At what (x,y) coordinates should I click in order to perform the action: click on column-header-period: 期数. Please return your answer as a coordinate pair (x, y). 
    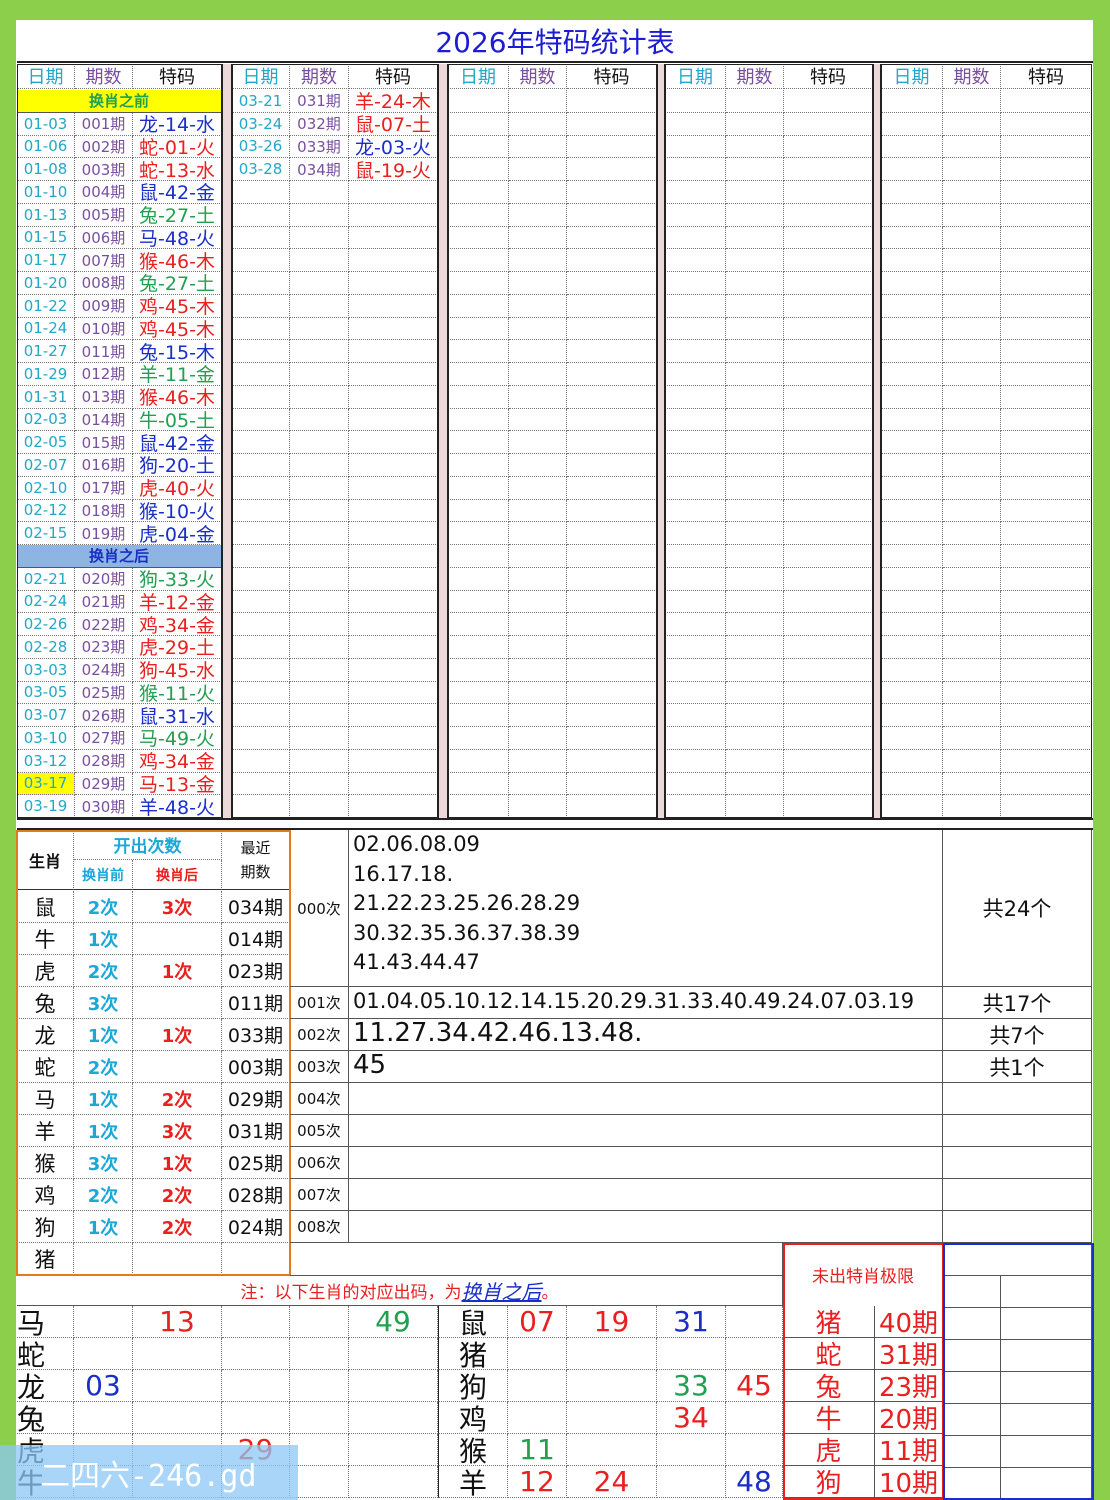
    Looking at the image, I should click on (104, 76).